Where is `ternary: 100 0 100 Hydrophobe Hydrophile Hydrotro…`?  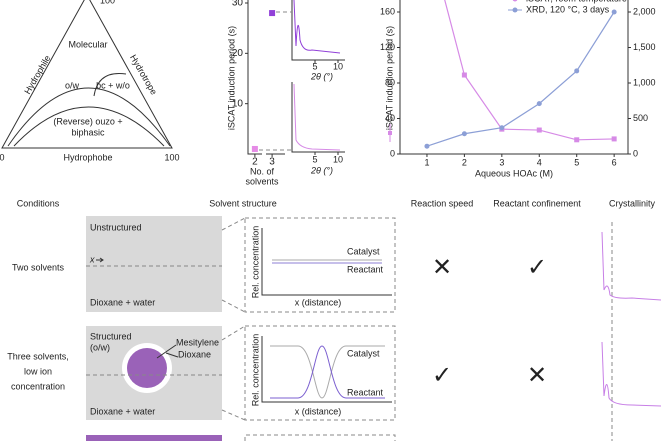
ternary: 100 0 100 Hydrophobe Hydrophile Hydrotro… is located at coordinates (90, 81).